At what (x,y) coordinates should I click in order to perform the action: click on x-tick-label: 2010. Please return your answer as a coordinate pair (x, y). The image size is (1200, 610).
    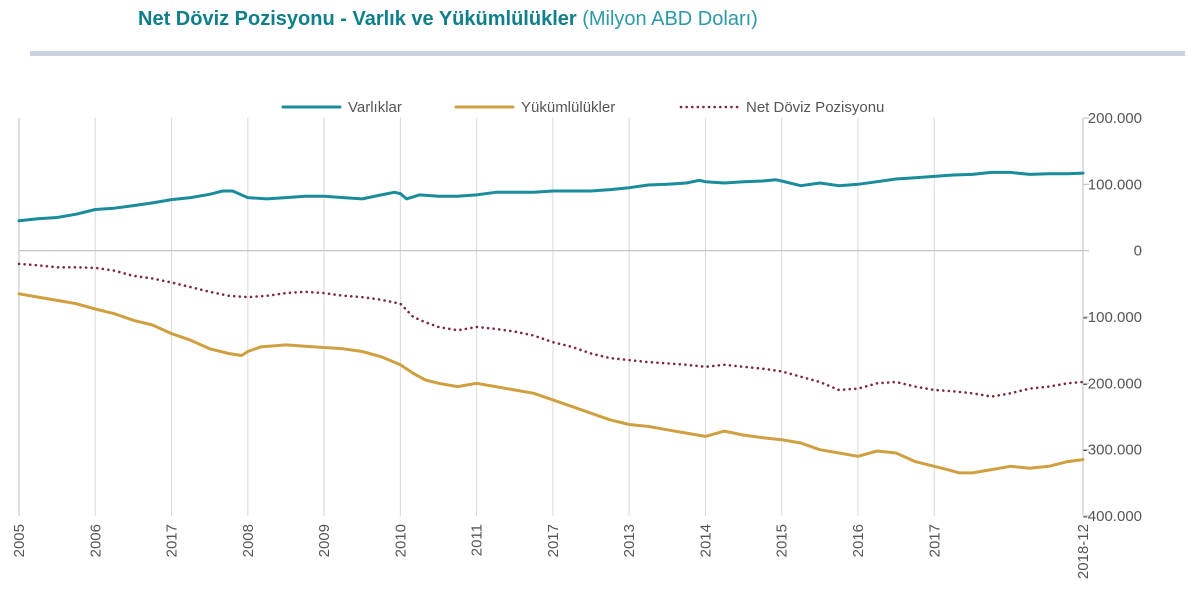
    Looking at the image, I should click on (400, 540).